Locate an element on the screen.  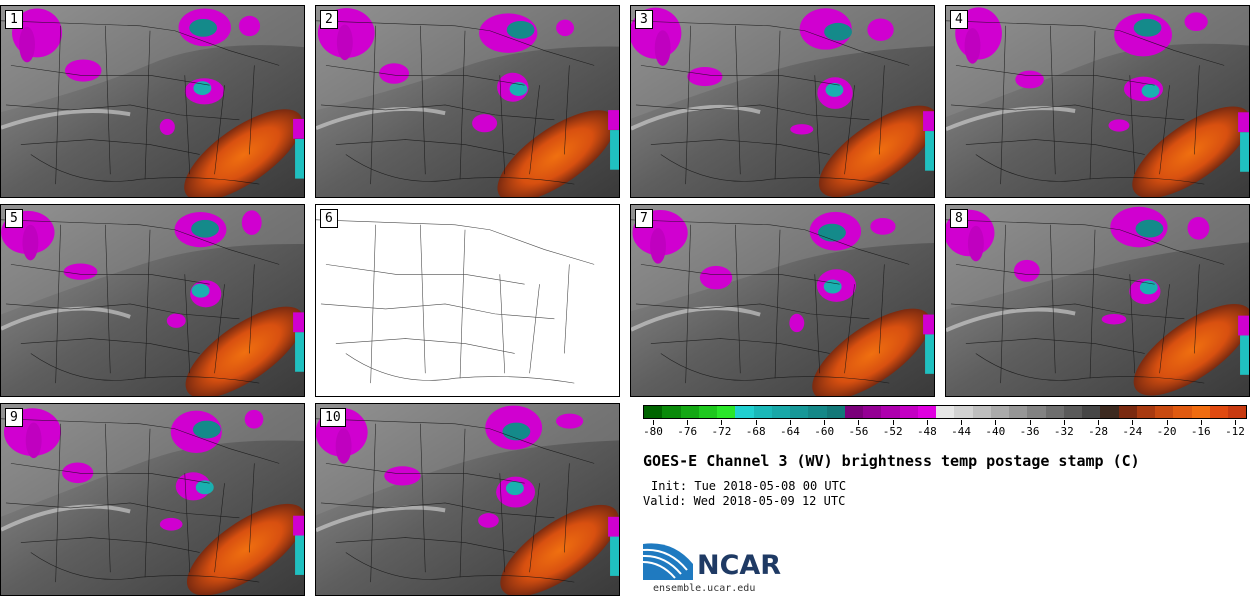
colorbar-tick-label: -44 is located at coordinates (961, 431).